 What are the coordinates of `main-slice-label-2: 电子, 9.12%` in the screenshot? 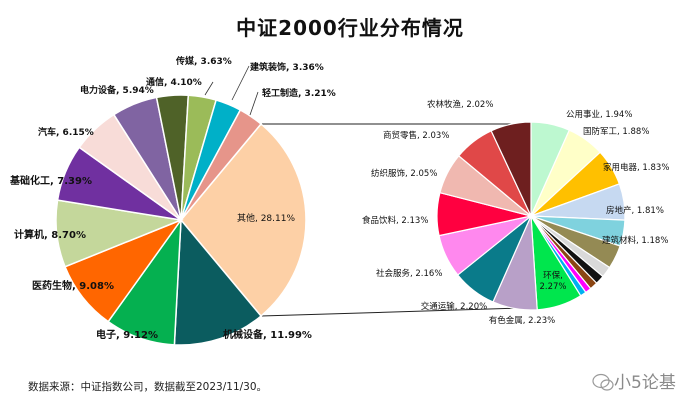 It's located at (127, 334).